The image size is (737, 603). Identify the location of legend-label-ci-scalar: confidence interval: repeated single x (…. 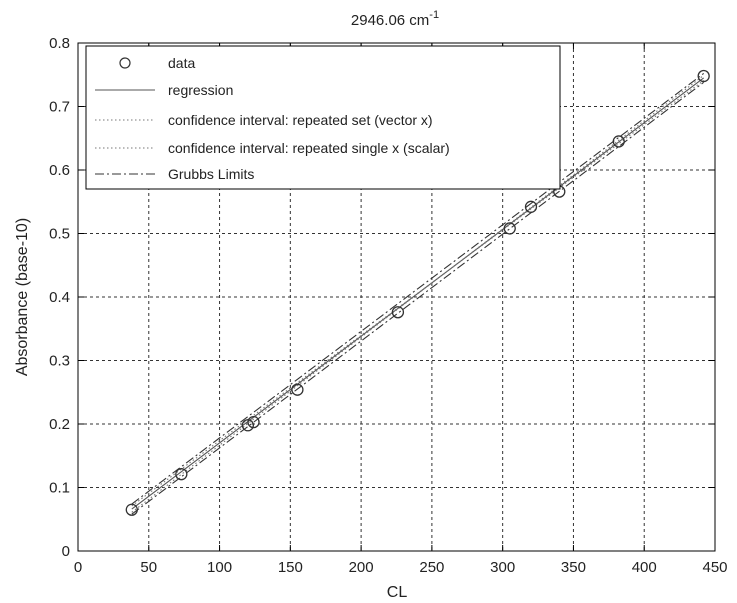
(309, 148).